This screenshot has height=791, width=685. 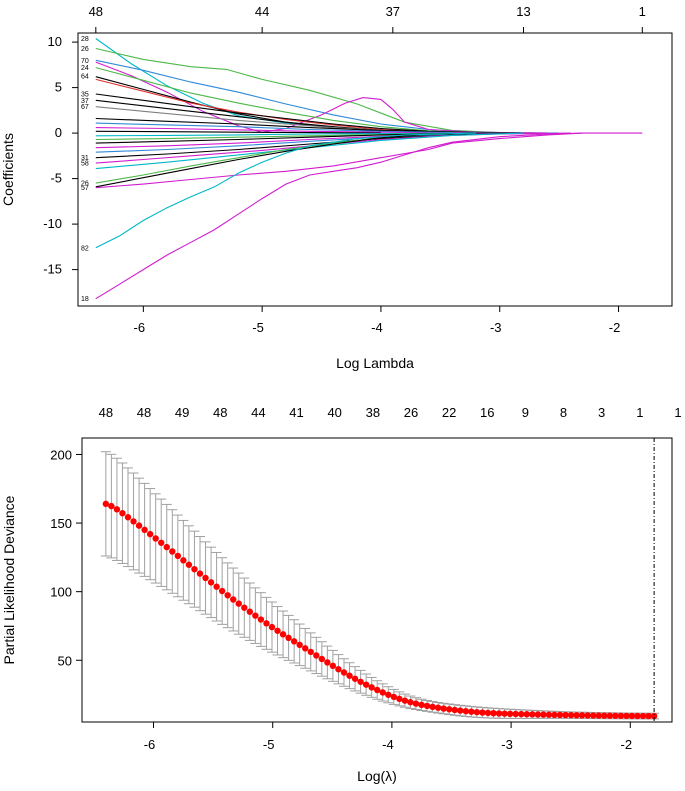 I want to click on y-tick-label: 100, so click(x=61, y=592).